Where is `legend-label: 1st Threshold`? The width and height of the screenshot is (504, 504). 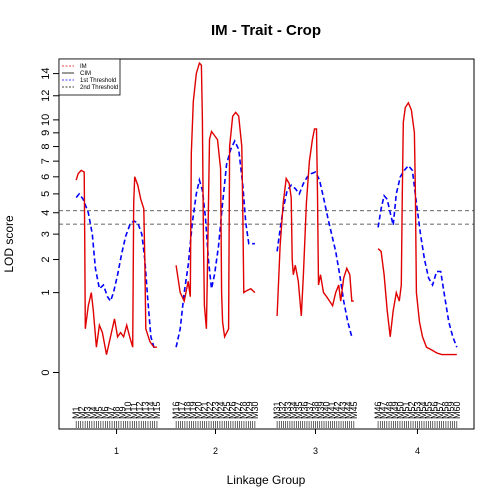
legend-label: 1st Threshold is located at coordinates (98, 81).